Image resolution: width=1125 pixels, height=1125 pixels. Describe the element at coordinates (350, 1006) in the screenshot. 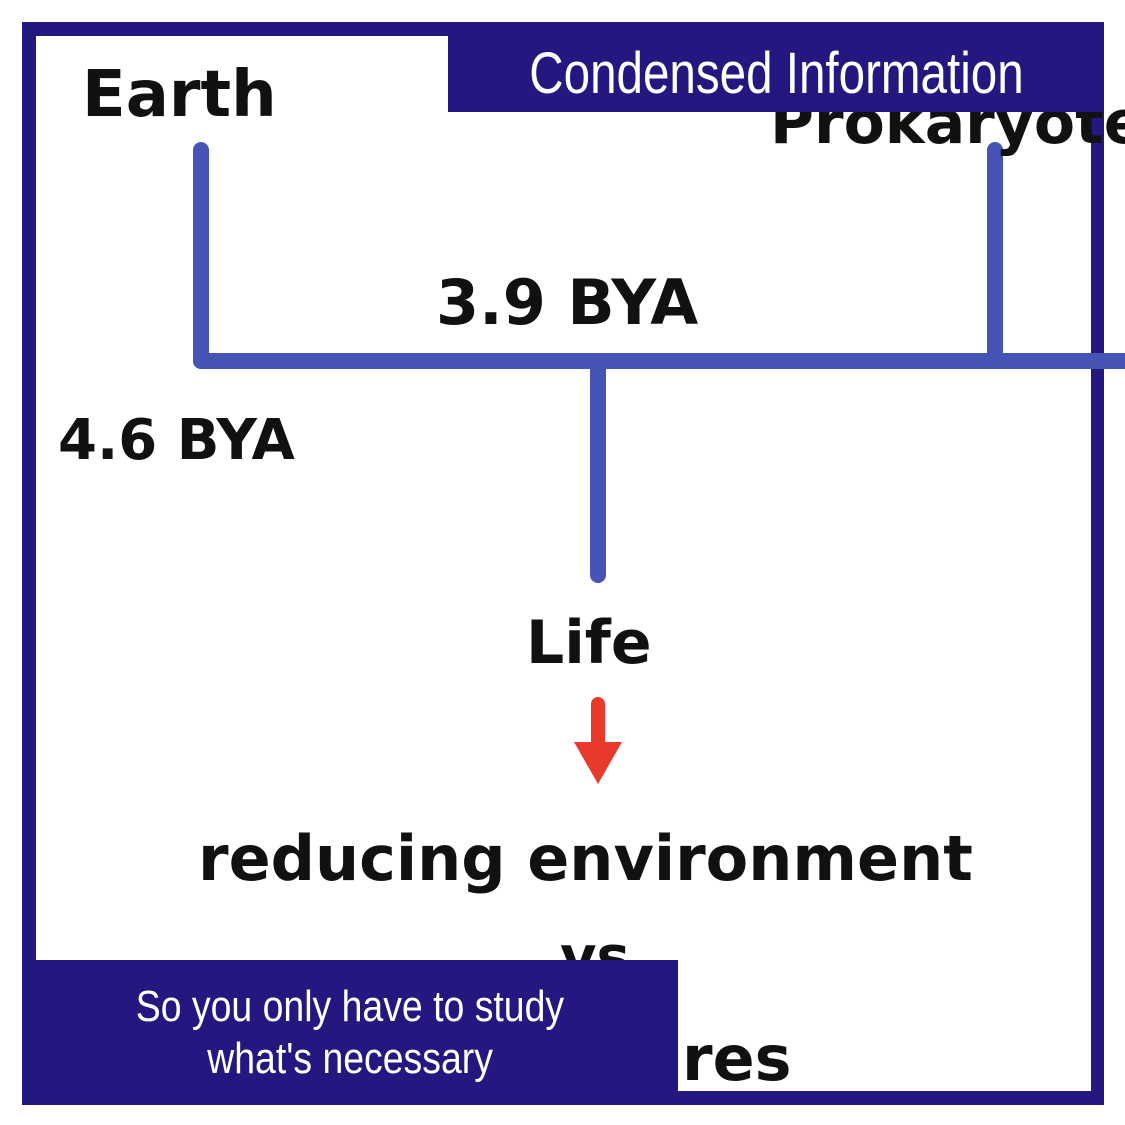

I see `caption-line-1: So you only have to study` at that location.